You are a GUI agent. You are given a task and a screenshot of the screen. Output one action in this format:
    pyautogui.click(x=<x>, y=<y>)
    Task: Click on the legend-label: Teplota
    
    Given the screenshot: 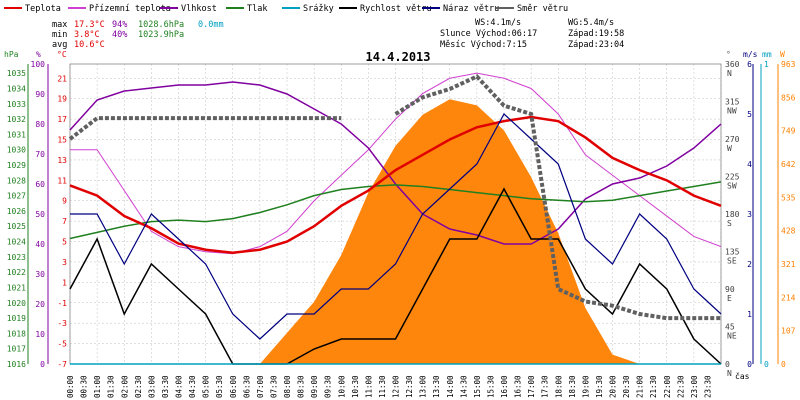 What is the action you would take?
    pyautogui.click(x=43, y=9)
    